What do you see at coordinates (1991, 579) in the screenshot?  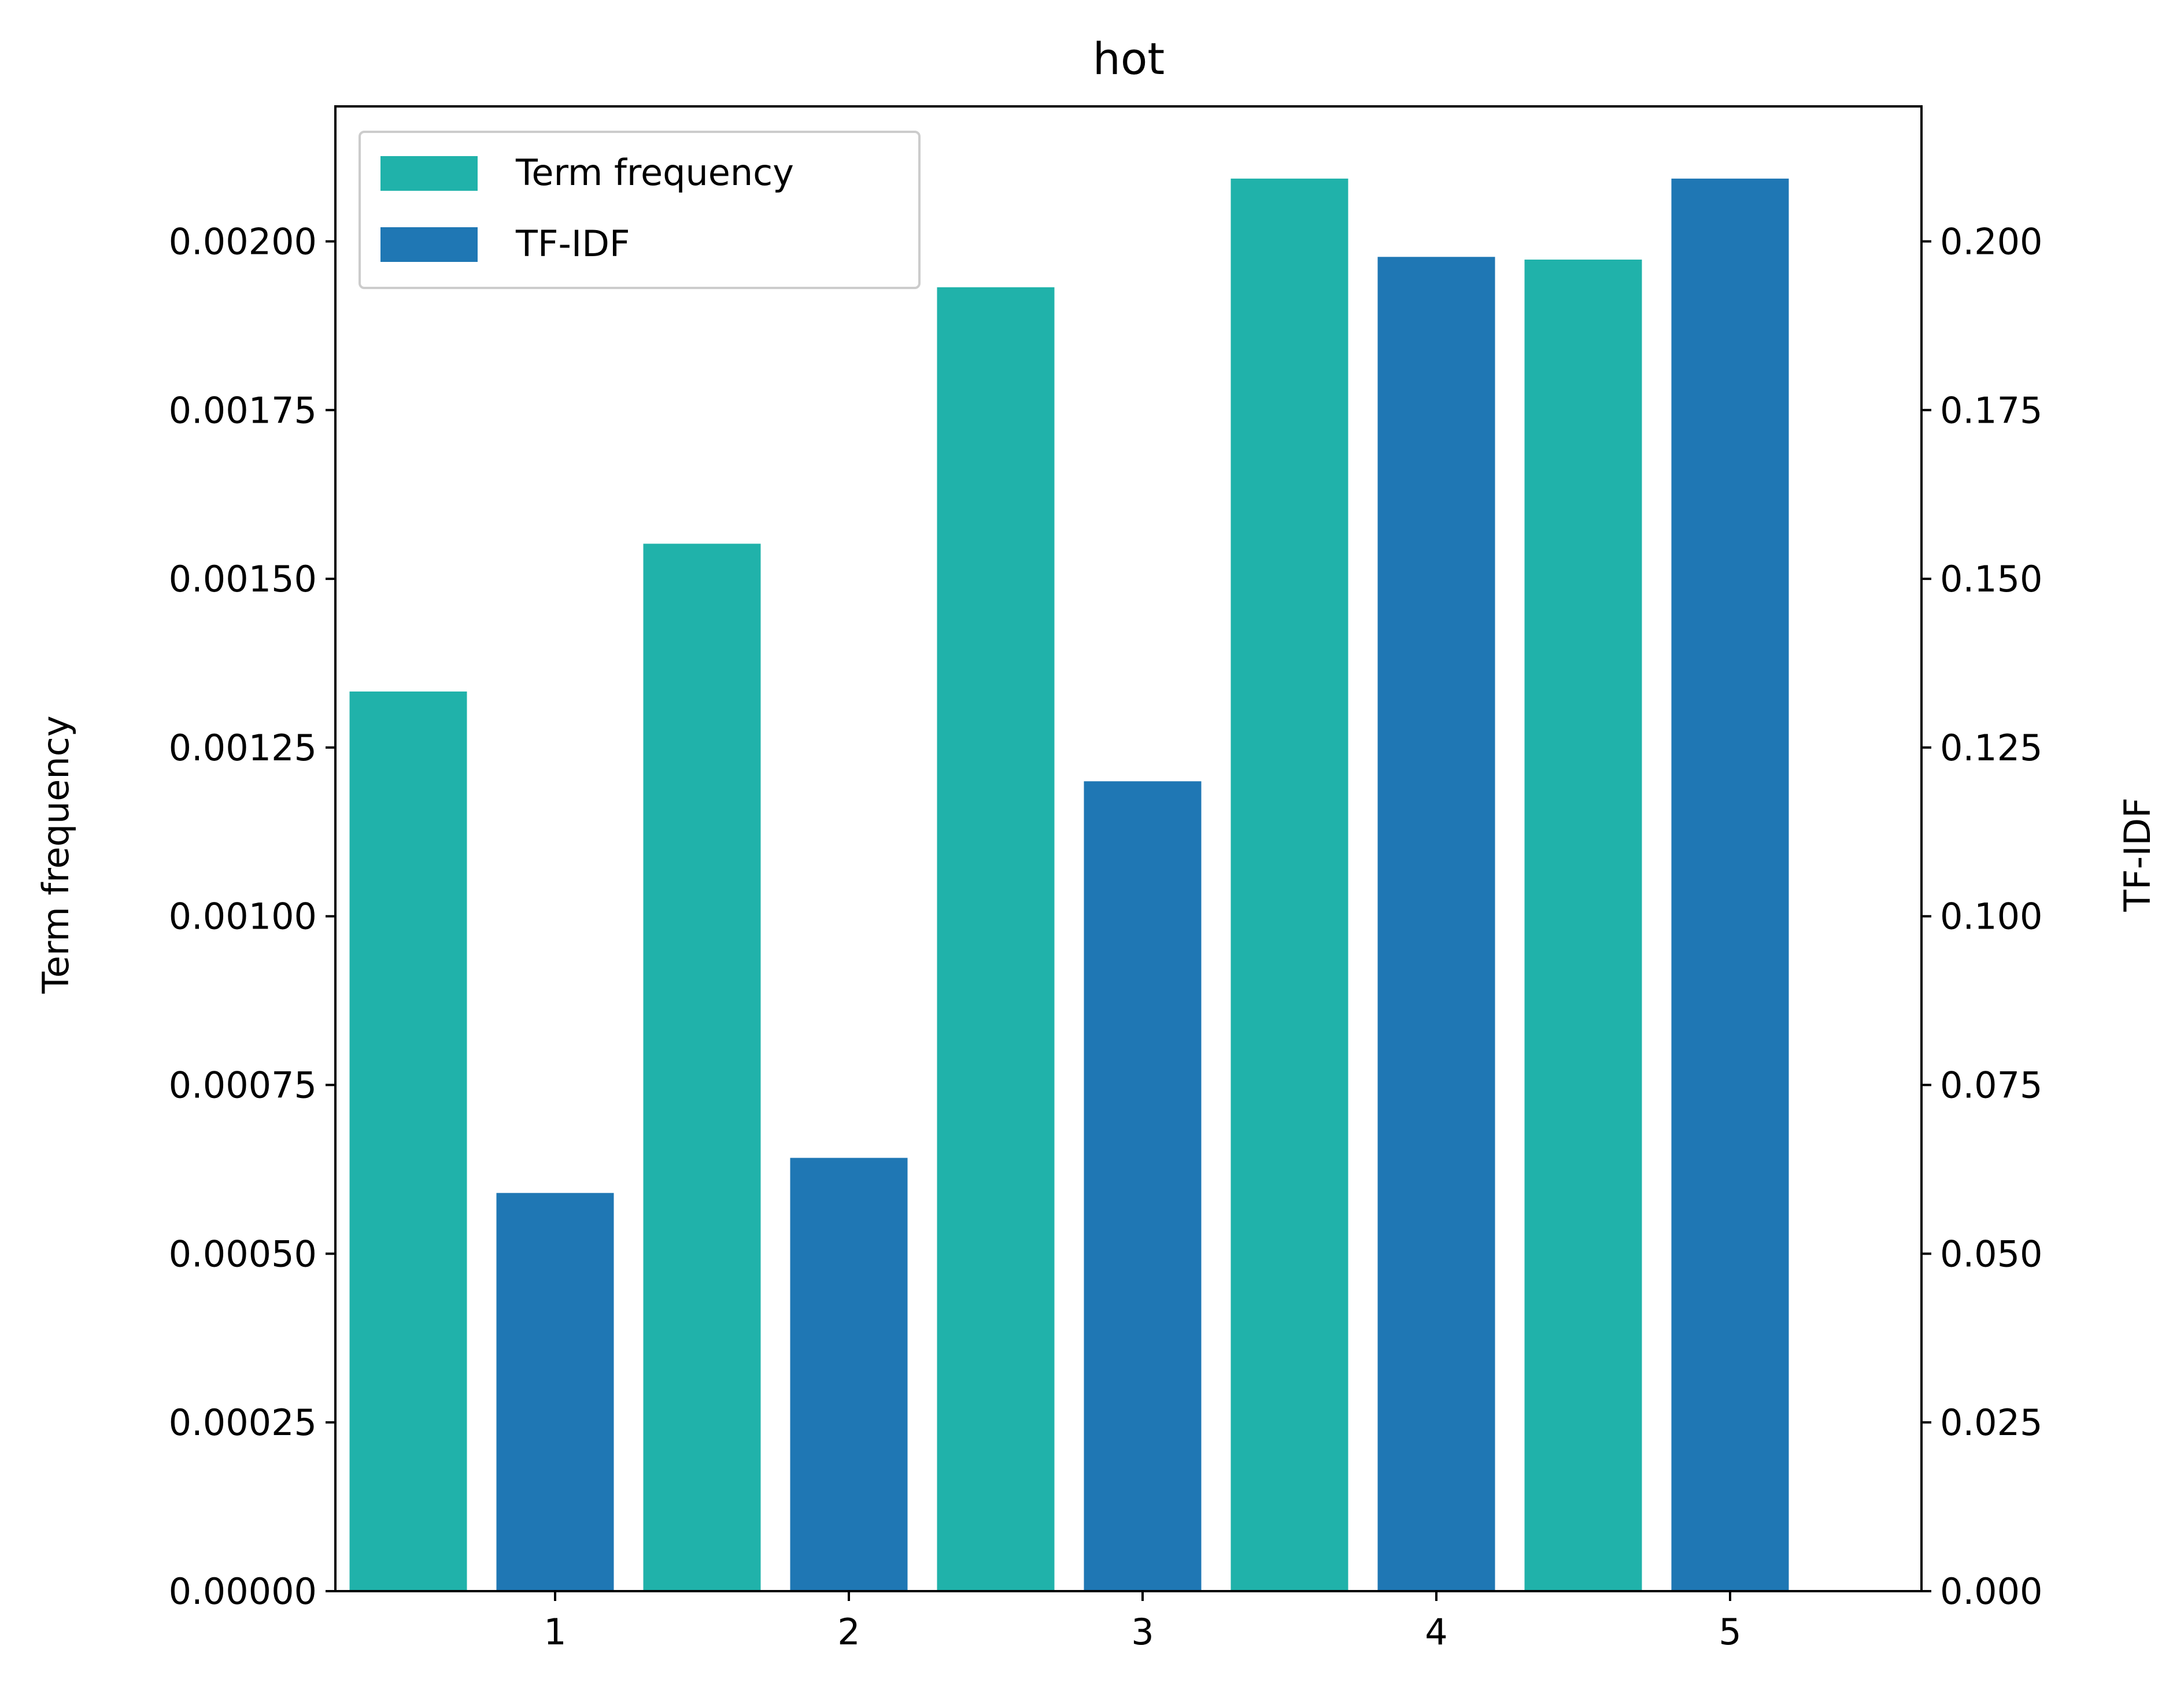 I see `y-tick-label-right: 0.150` at bounding box center [1991, 579].